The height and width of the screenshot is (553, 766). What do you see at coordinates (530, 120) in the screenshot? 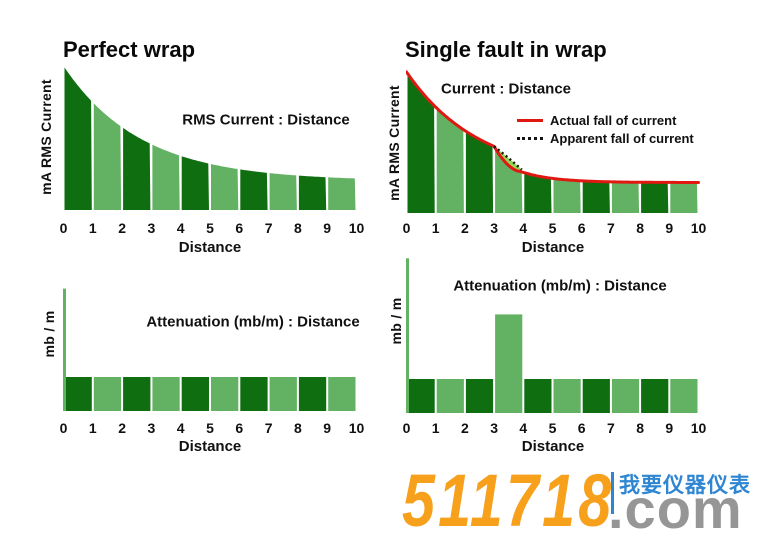
I see `actual-fall-line-icon` at bounding box center [530, 120].